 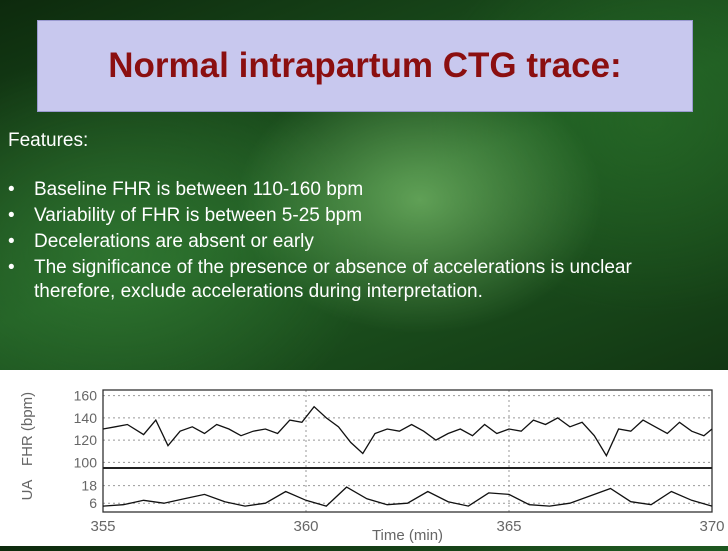 I want to click on x-axis-label: Time (min), so click(x=407, y=535).